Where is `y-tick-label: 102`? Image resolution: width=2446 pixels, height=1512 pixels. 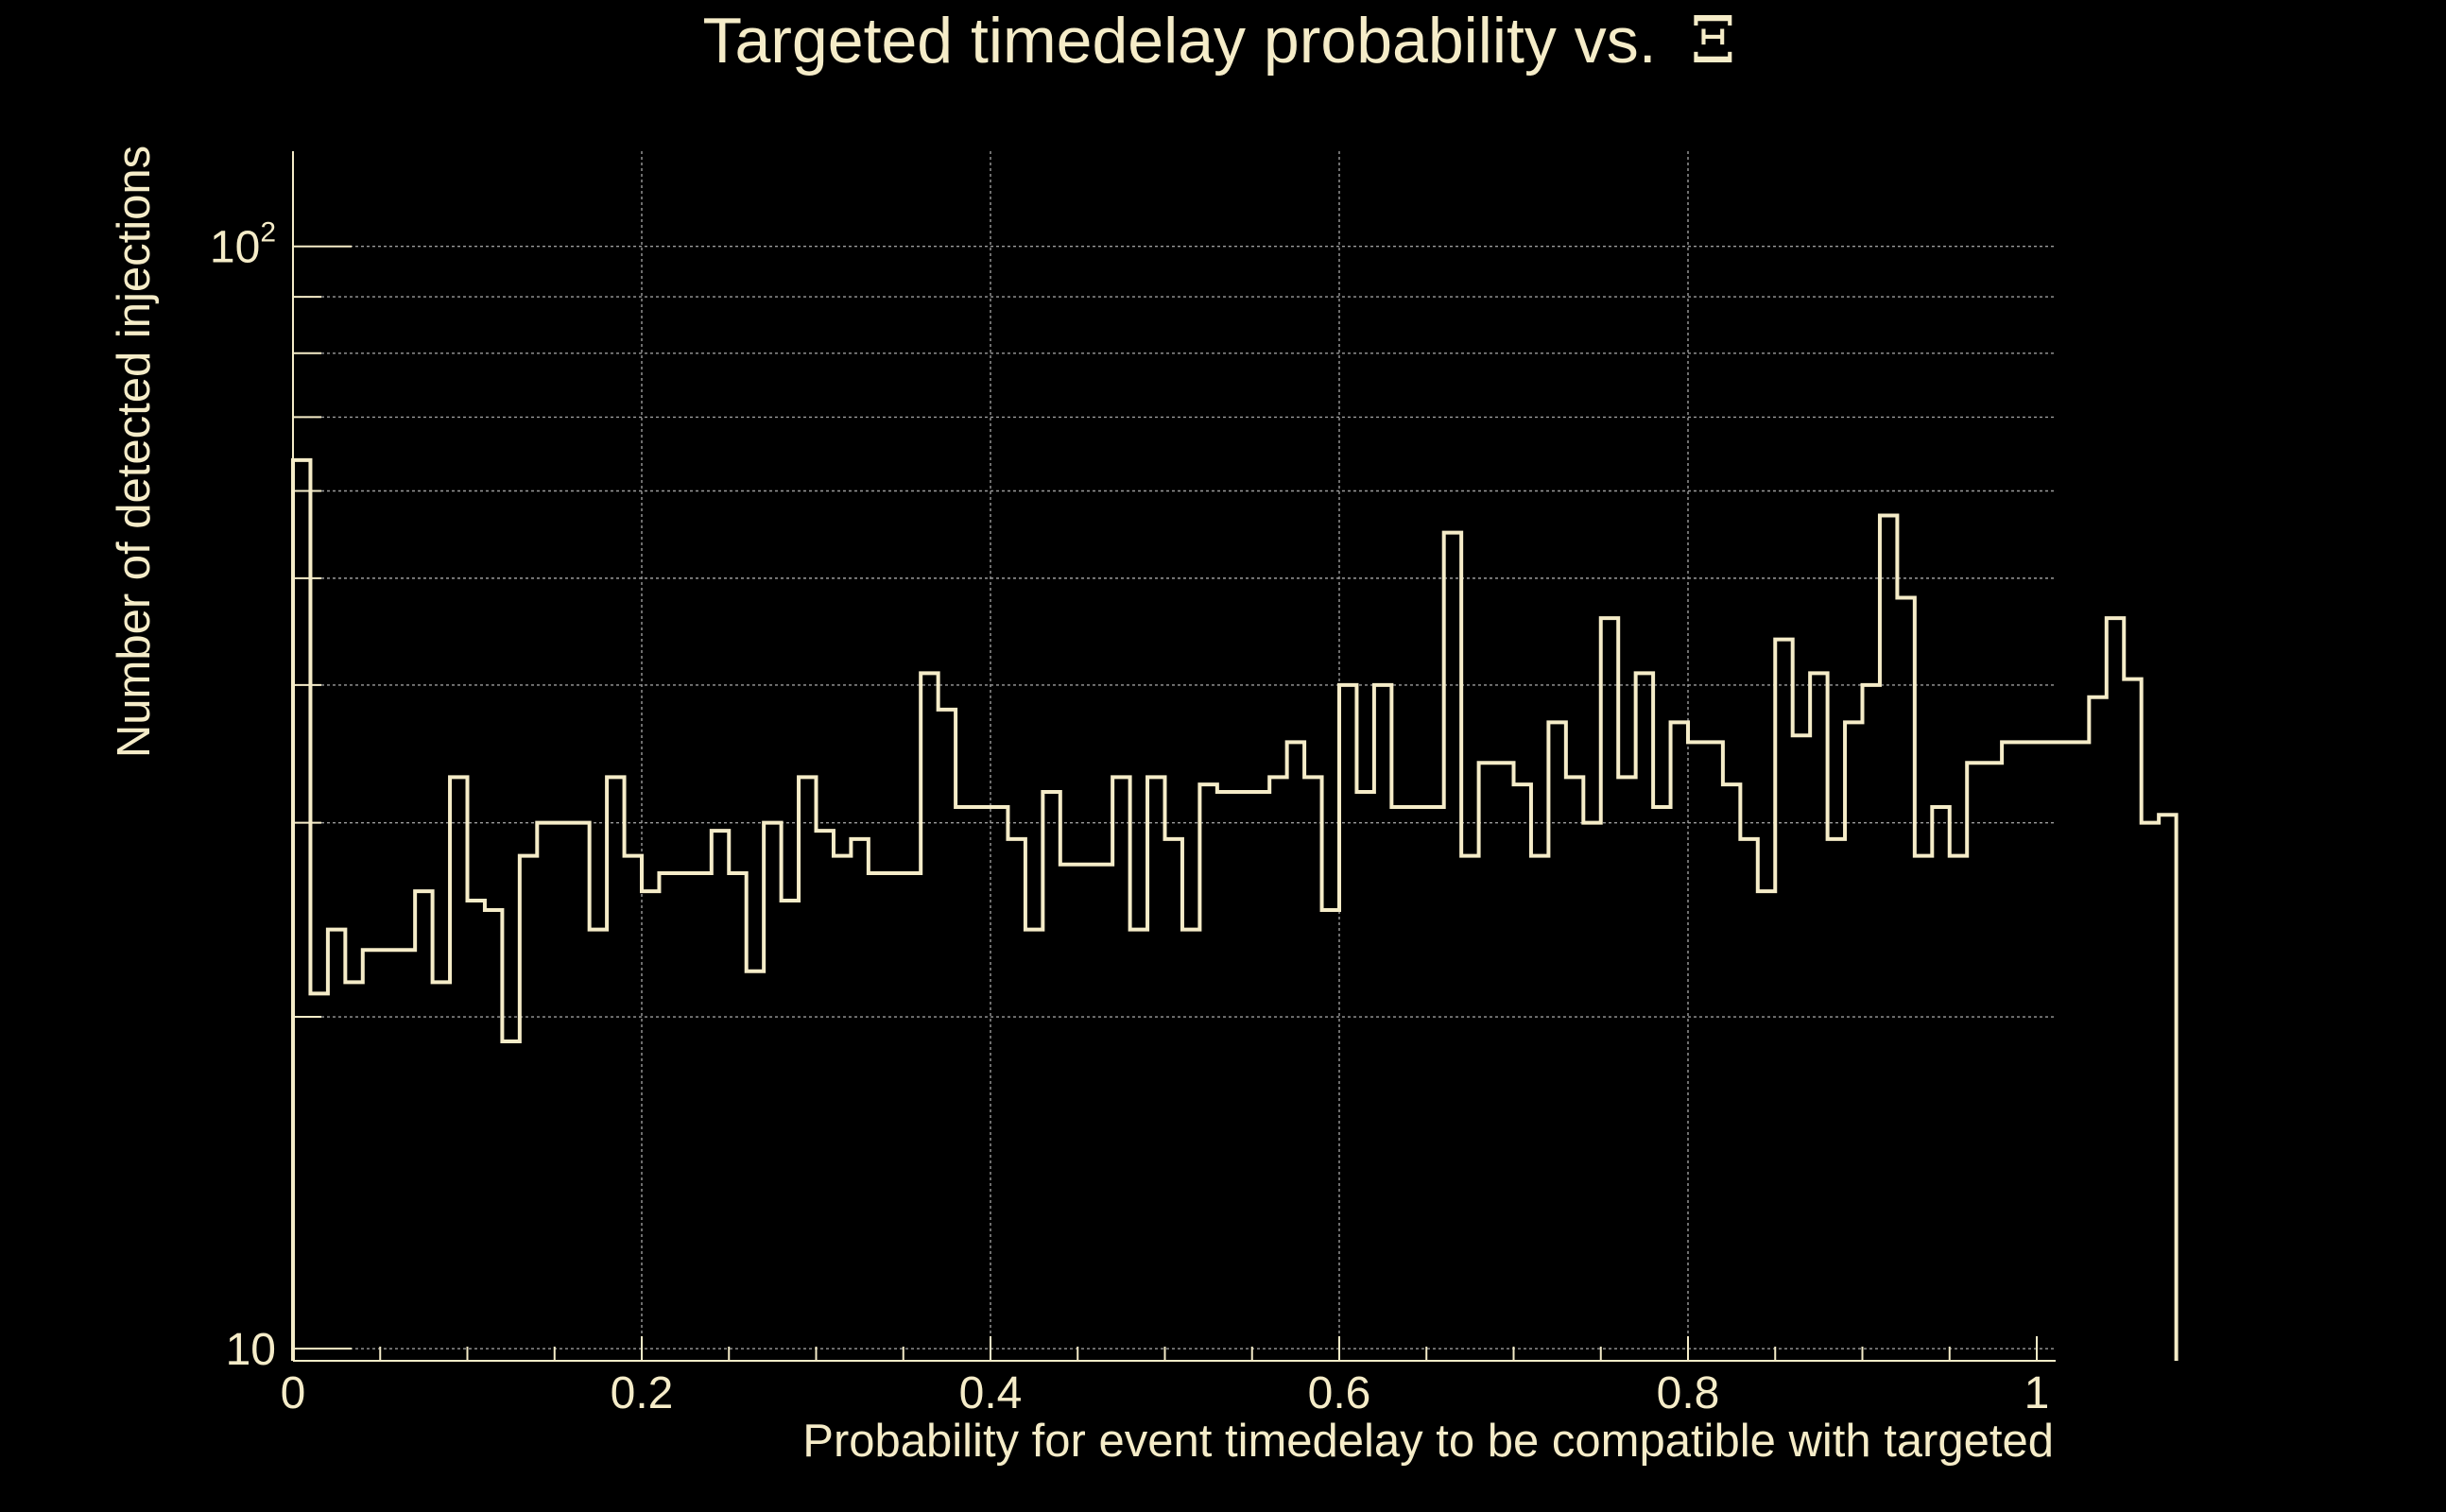
y-tick-label: 102 is located at coordinates (243, 245).